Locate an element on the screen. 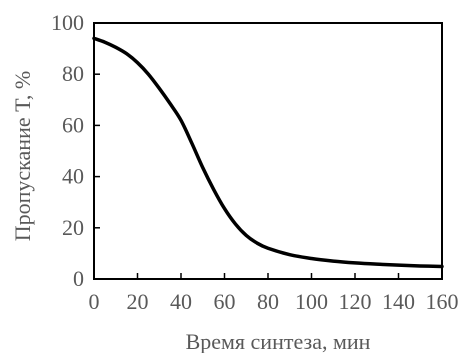 This screenshot has height=353, width=465. x-tick-label: 20 is located at coordinates (138, 301).